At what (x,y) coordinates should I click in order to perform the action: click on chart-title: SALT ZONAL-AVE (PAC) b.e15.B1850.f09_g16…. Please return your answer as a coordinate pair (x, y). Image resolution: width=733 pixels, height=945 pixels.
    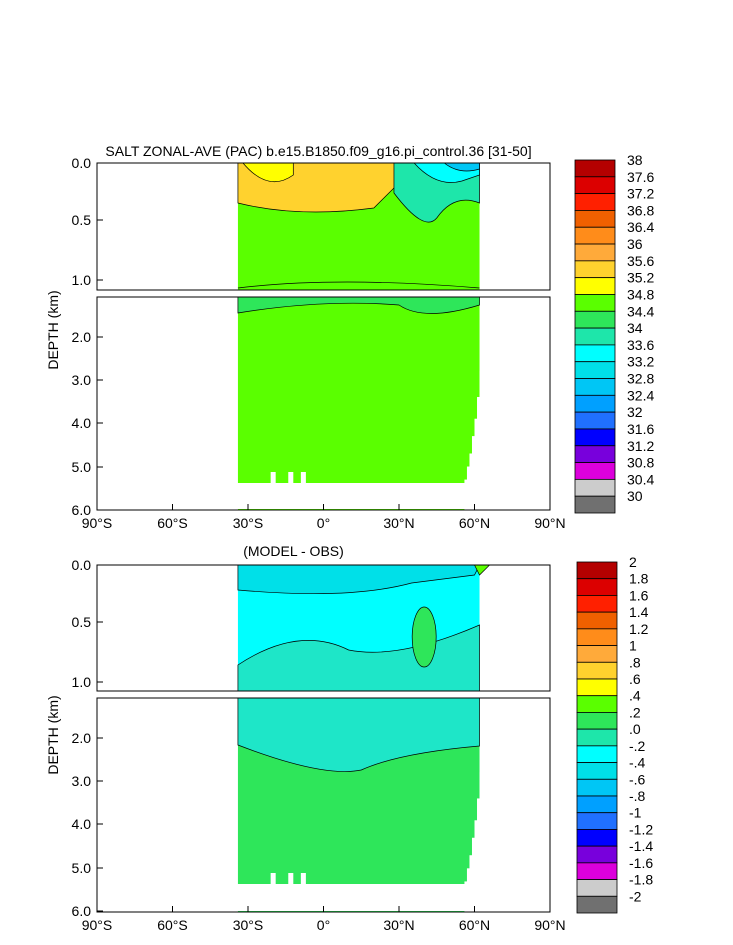
    Looking at the image, I should click on (318, 151).